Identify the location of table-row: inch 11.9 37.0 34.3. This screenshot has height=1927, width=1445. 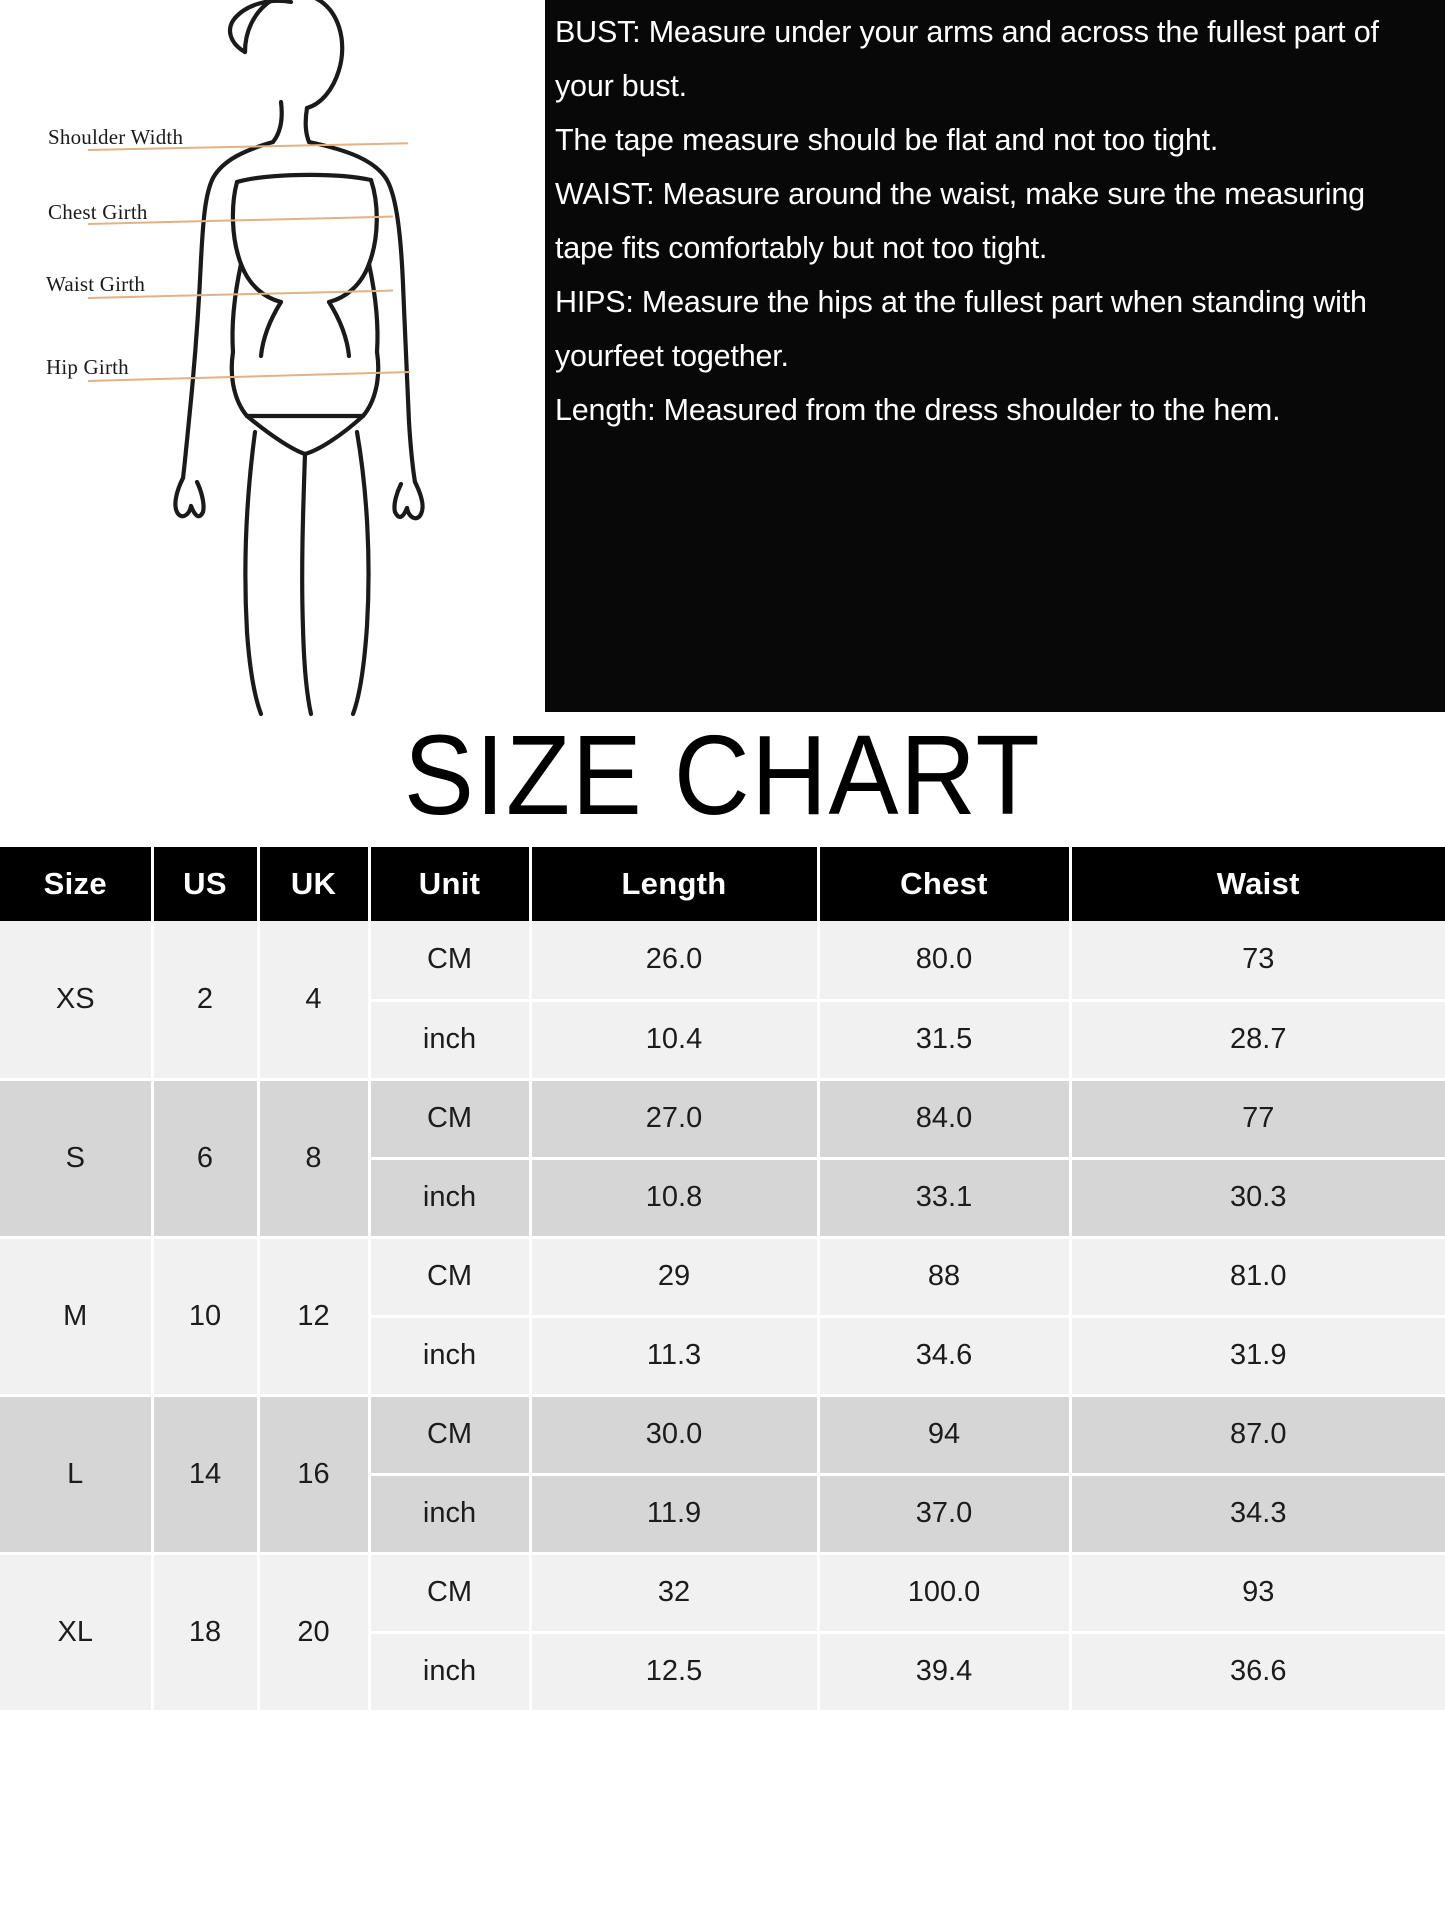
(722, 1514).